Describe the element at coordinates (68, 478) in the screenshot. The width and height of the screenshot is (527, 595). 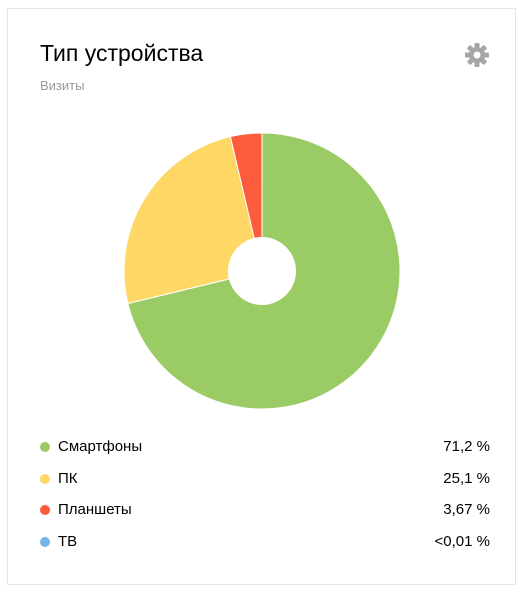
I see `legend-label: ПК` at that location.